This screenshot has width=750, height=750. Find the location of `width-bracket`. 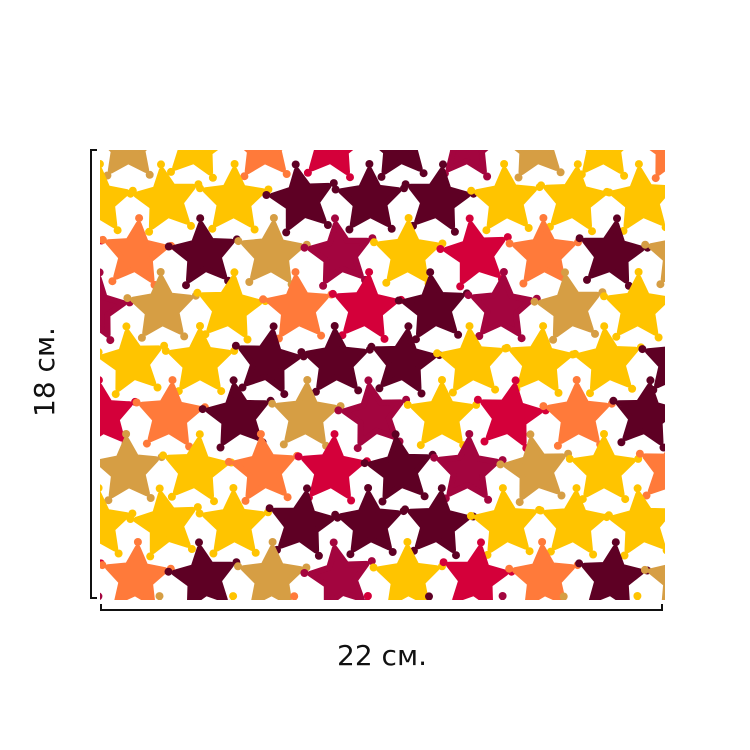

width-bracket is located at coordinates (381, 607).